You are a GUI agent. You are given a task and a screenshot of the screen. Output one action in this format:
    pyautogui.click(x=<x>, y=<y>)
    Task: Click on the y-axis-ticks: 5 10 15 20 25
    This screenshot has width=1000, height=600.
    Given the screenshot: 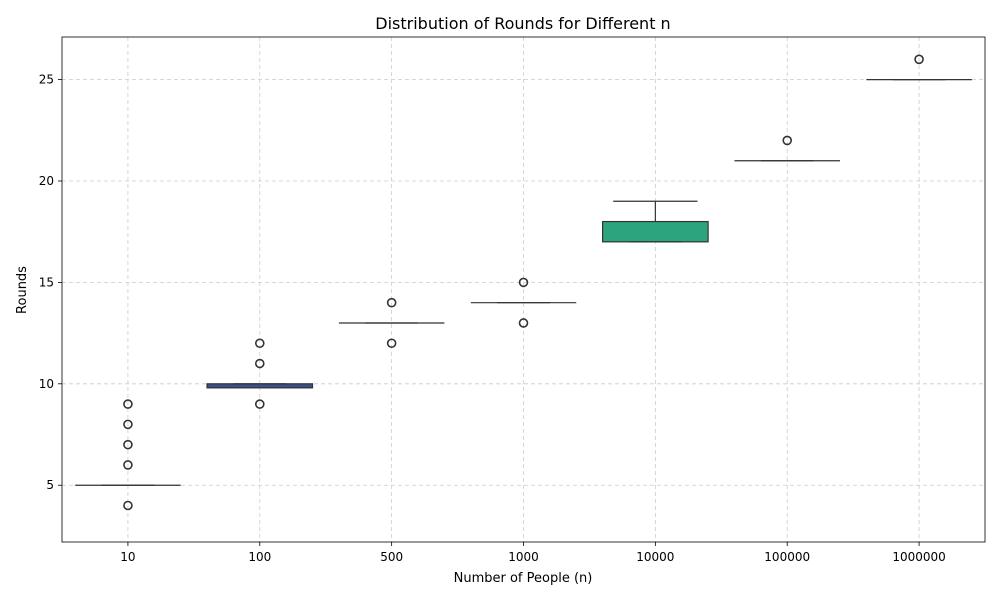 What is the action you would take?
    pyautogui.click(x=50, y=282)
    